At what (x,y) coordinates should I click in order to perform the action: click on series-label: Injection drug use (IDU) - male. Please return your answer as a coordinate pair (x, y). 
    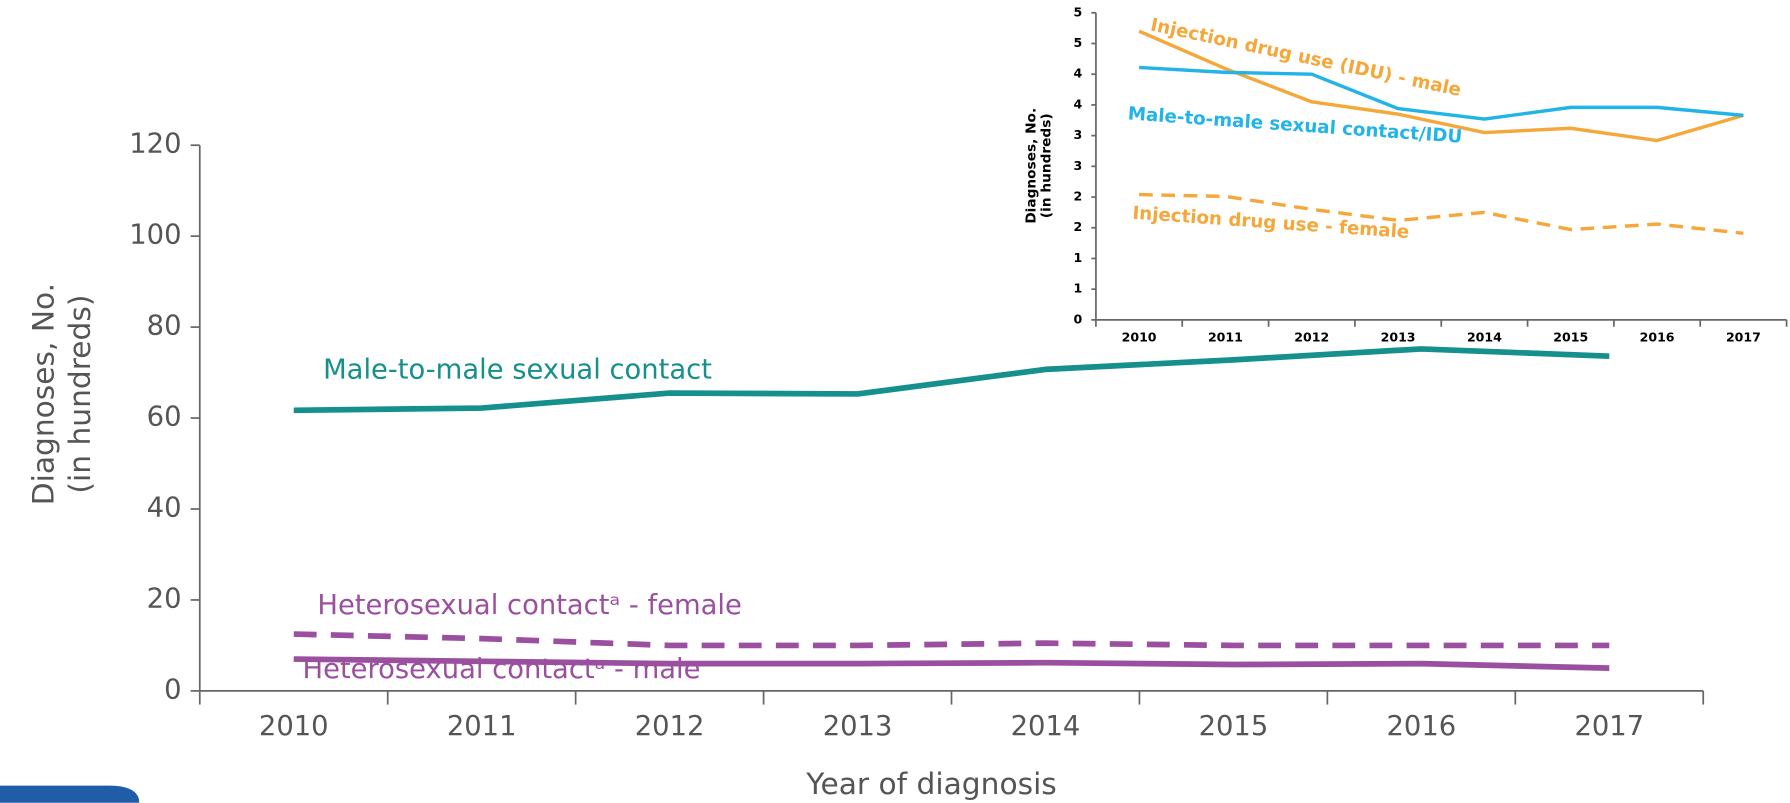
    Looking at the image, I should click on (1306, 58).